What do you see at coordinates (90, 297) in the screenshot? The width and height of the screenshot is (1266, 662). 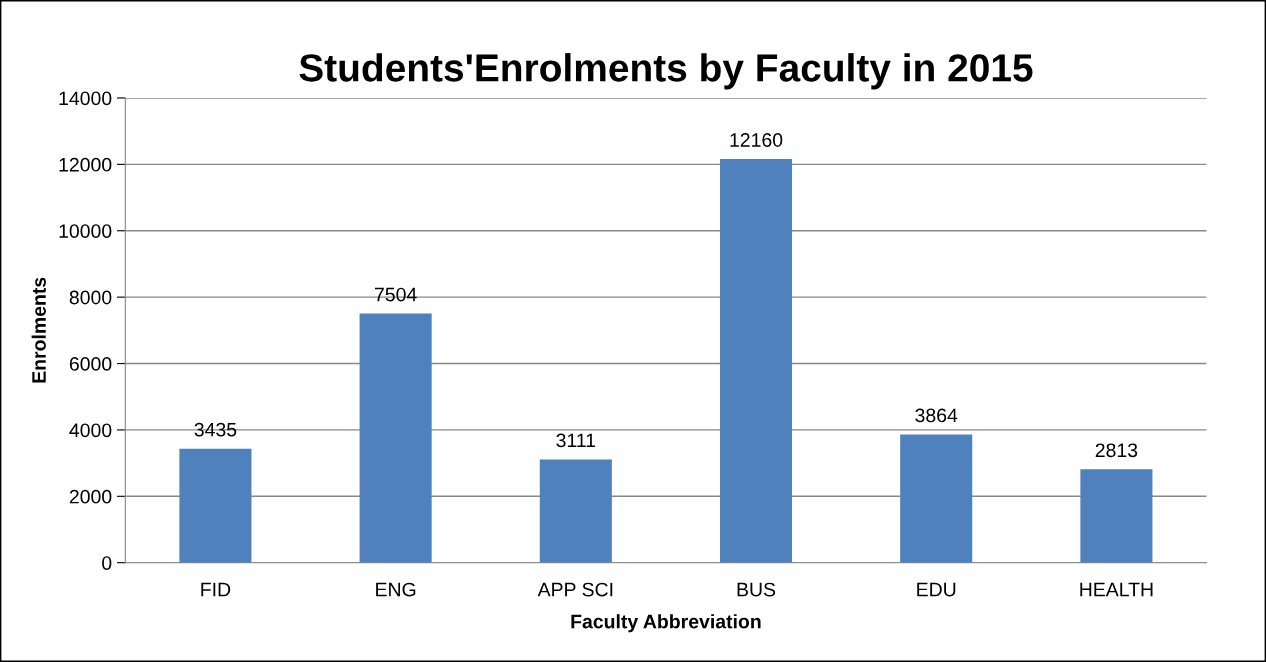 I see `y-tick-label: 8000` at bounding box center [90, 297].